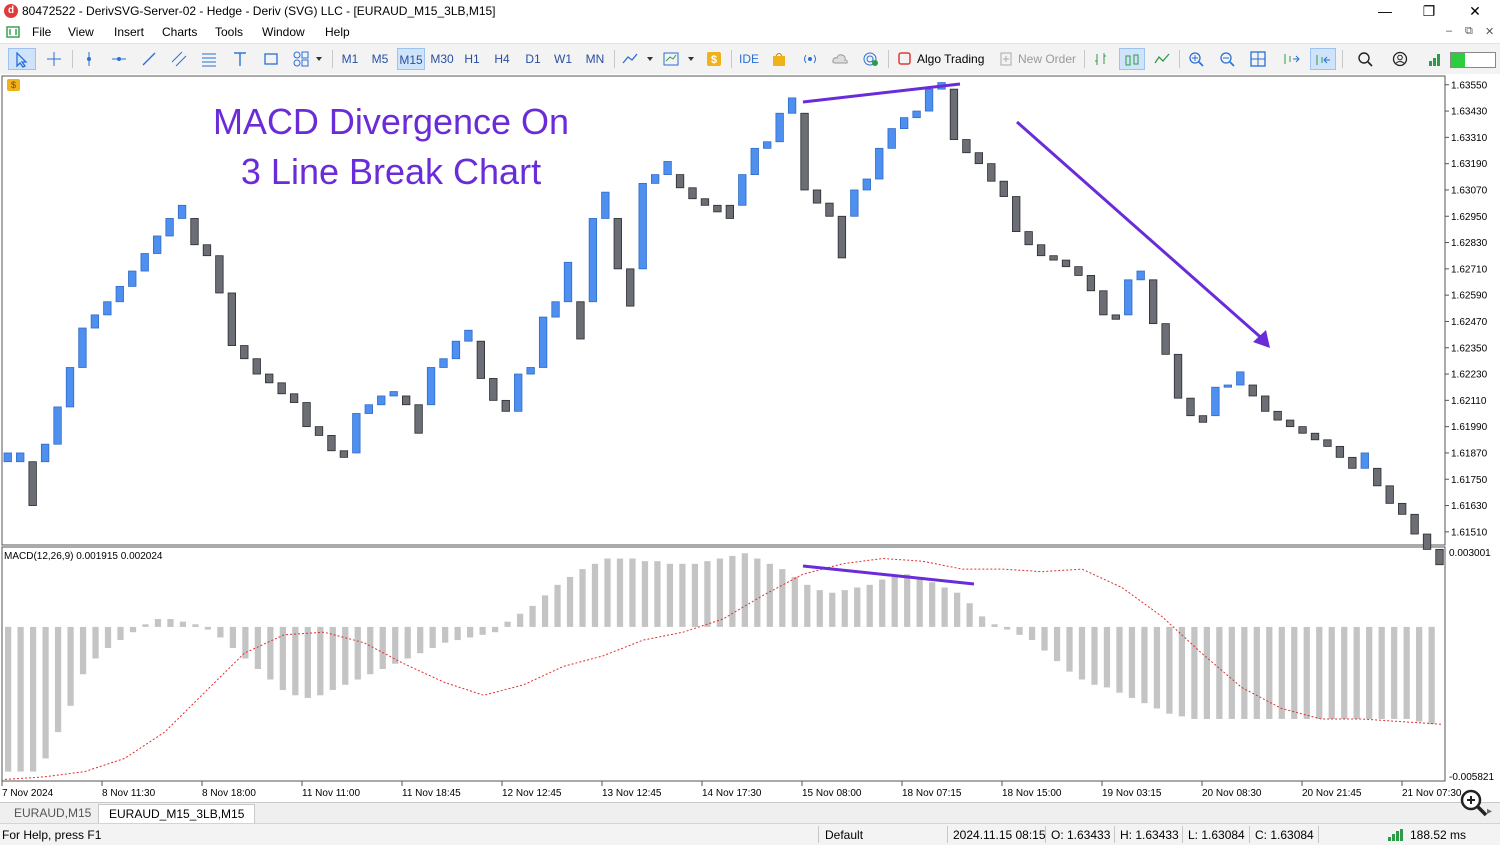  Describe the element at coordinates (638, 59) in the screenshot. I see `chart-type-button` at that location.